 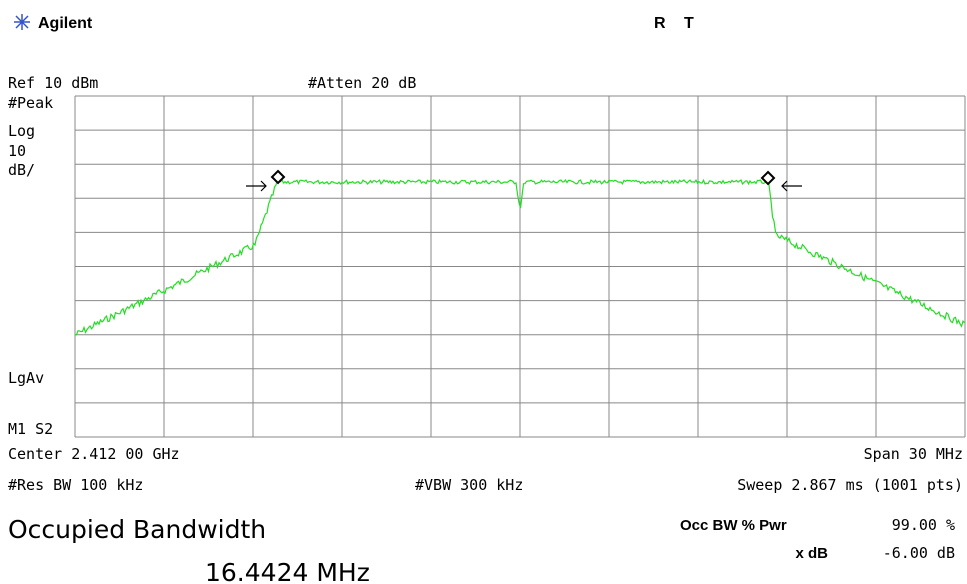 I want to click on atten-label: #Atten 20 dB, so click(x=362, y=83).